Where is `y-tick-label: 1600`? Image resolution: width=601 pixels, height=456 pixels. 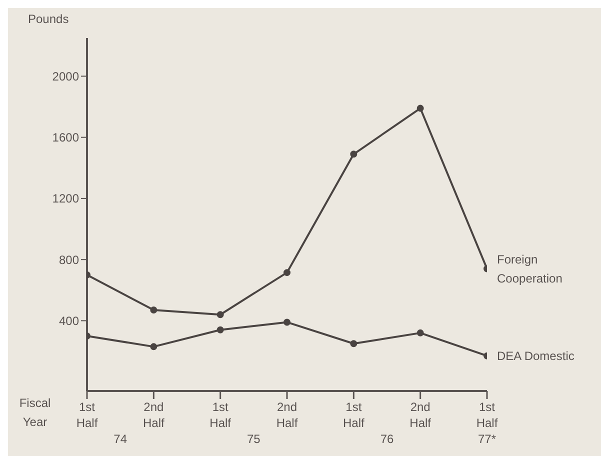 y-tick-label: 1600 is located at coordinates (66, 137).